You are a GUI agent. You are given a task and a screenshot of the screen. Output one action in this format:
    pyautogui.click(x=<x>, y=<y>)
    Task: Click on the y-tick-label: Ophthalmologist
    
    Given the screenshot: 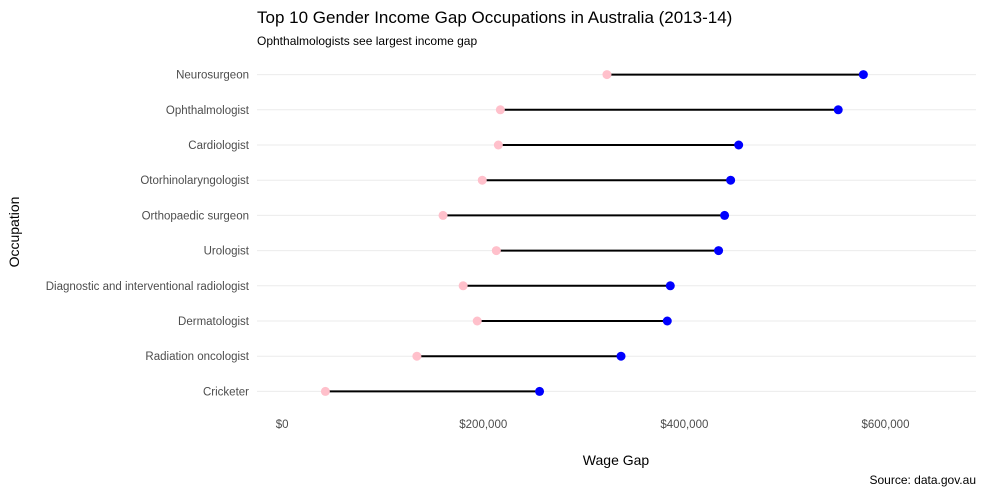 What is the action you would take?
    pyautogui.click(x=208, y=111)
    